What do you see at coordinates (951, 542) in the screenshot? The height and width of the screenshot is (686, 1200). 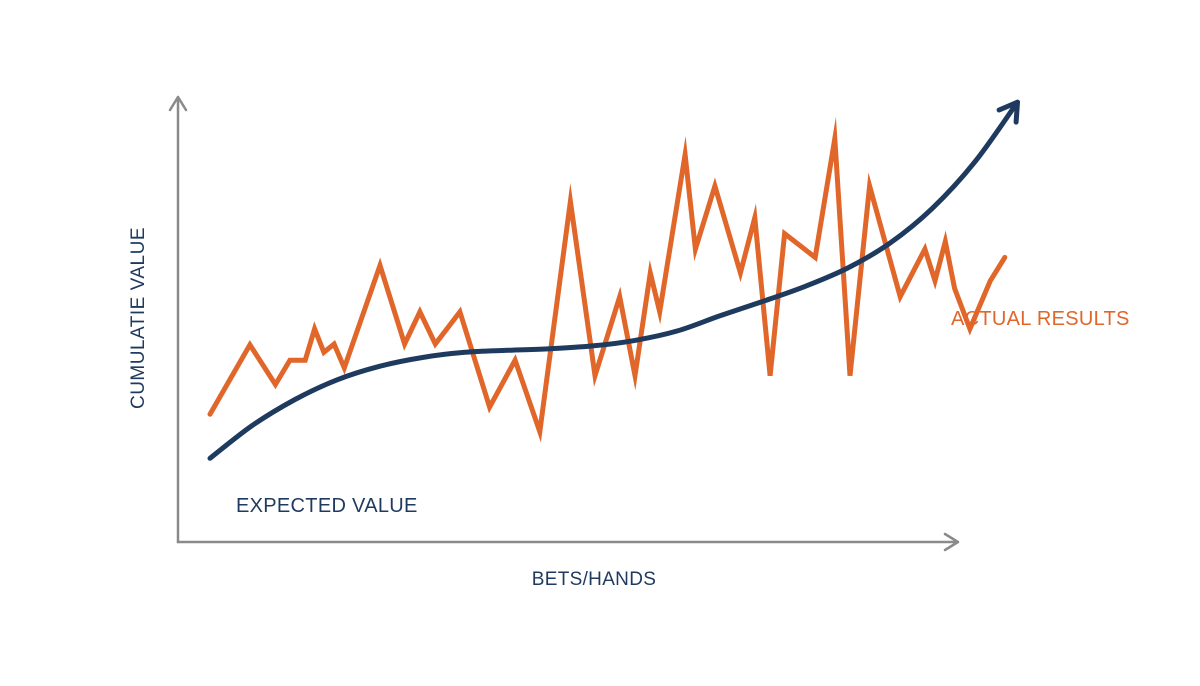 I see `x-axis-arrow-icon` at bounding box center [951, 542].